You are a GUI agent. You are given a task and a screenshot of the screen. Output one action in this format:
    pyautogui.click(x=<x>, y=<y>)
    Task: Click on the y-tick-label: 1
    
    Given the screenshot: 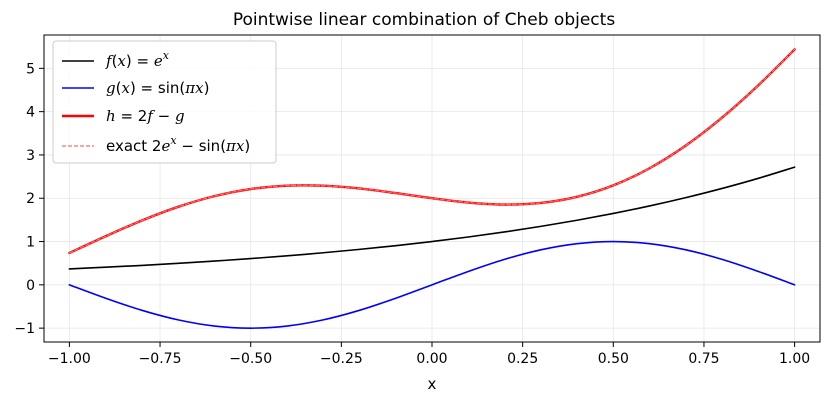 What is the action you would take?
    pyautogui.click(x=30, y=243)
    